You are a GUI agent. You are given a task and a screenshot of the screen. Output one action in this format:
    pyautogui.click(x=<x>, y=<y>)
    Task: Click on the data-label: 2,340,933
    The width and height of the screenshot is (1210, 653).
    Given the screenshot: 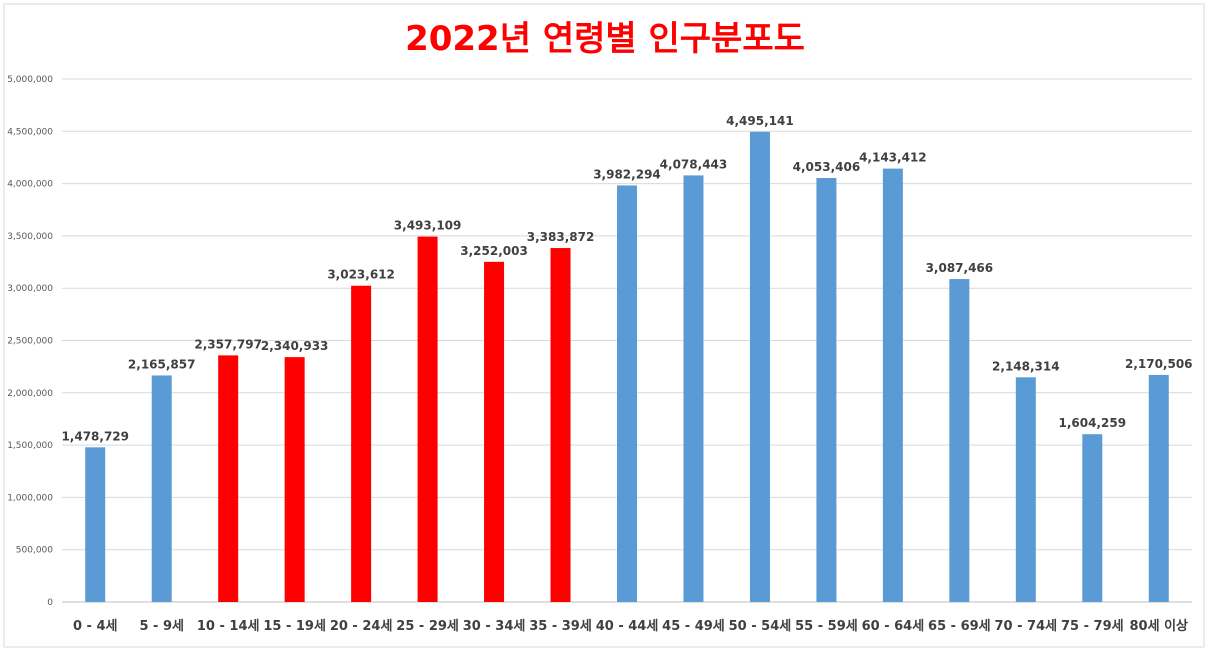 What is the action you would take?
    pyautogui.click(x=295, y=346)
    